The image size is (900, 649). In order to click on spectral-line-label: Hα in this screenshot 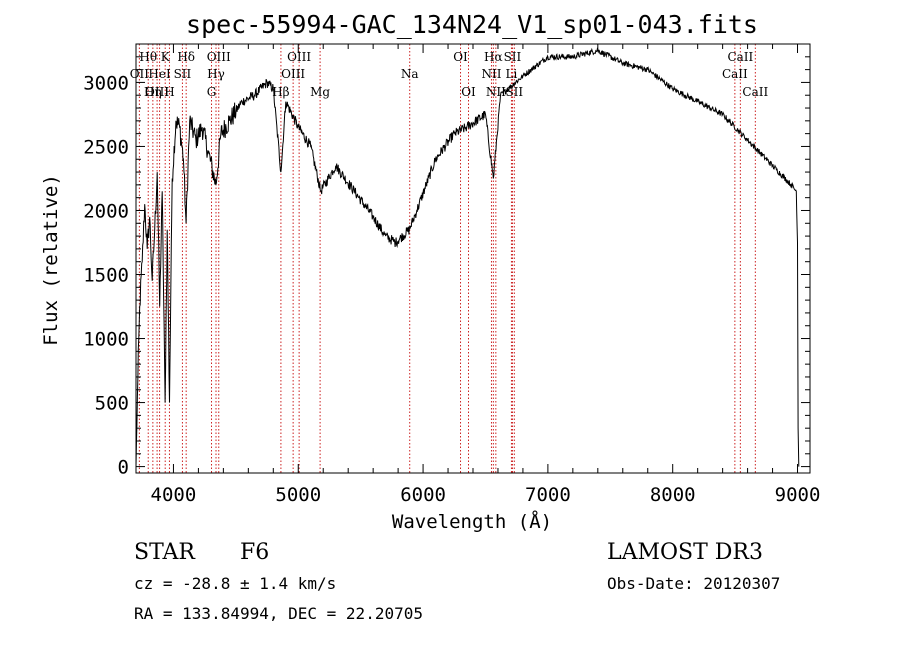, I will do `click(493, 57)`.